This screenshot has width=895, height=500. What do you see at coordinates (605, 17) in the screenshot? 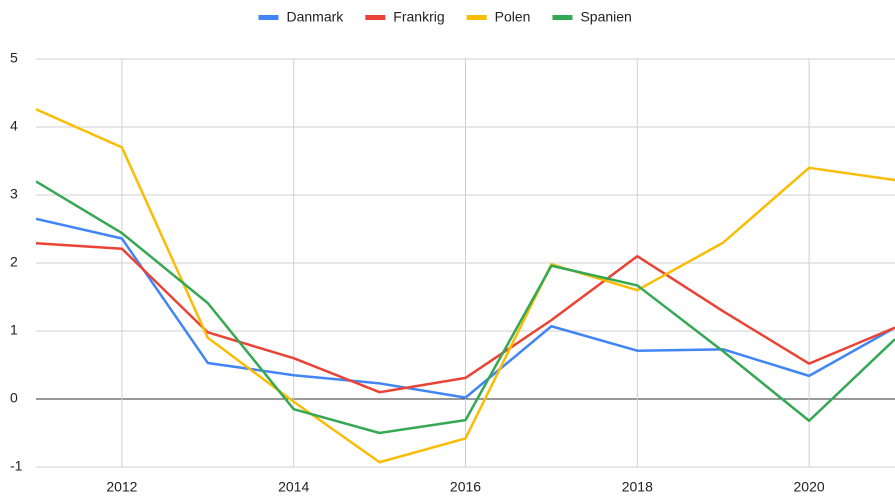
I see `legend-label: Spanien` at bounding box center [605, 17].